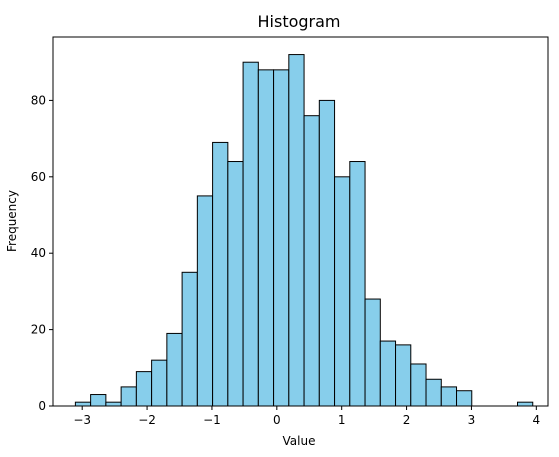  Describe the element at coordinates (537, 420) in the screenshot. I see `x-tick-label: 4` at that location.